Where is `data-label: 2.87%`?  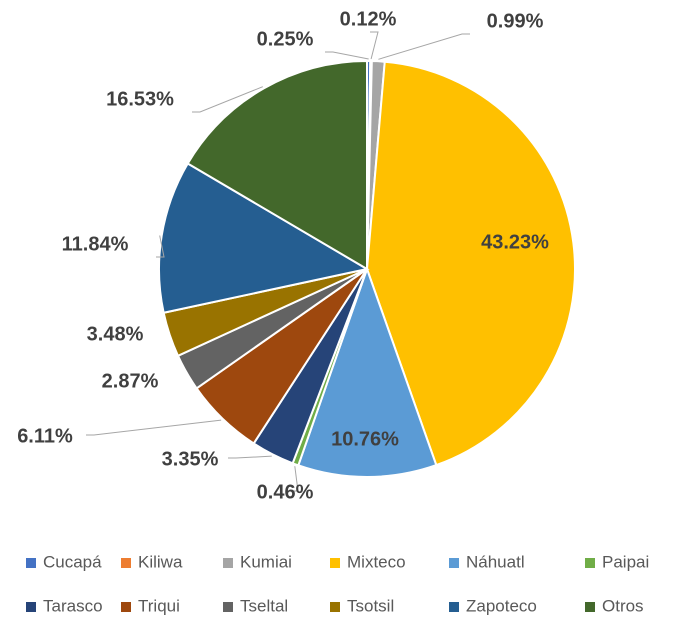
data-label: 2.87% is located at coordinates (130, 381).